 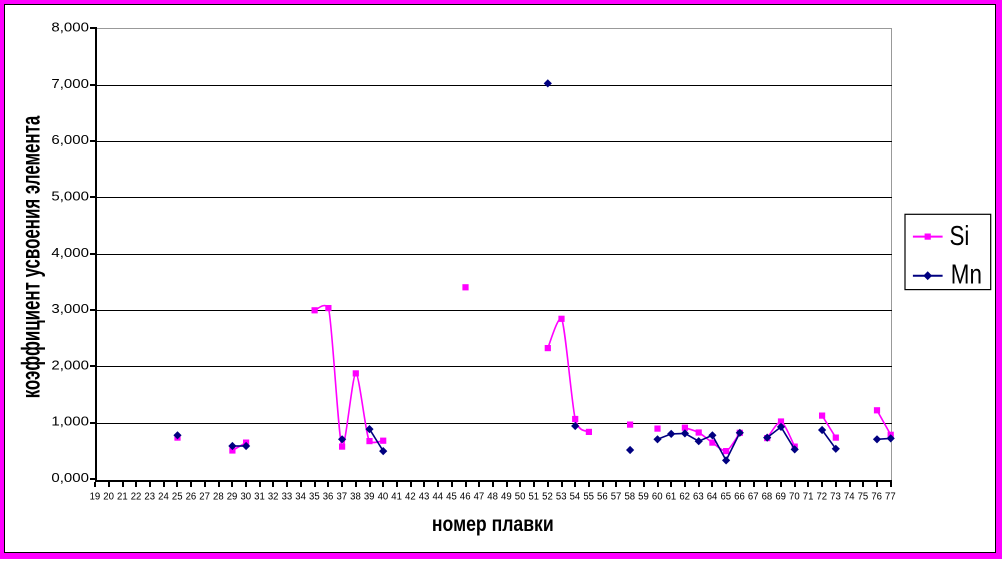 I want to click on svg-text: 77, so click(x=890, y=496).